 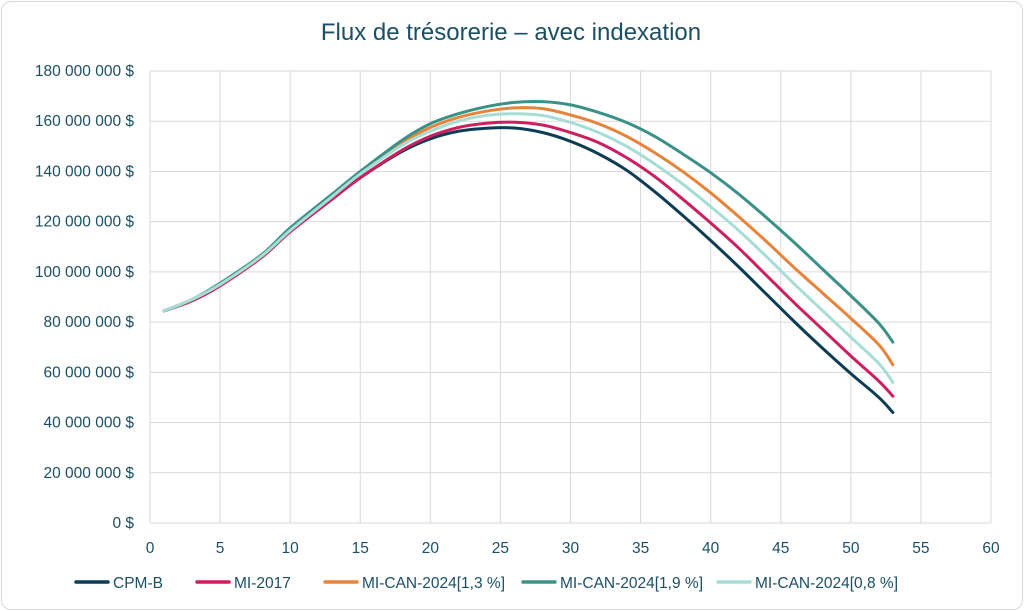 I want to click on x-tick-label: 5, so click(x=220, y=548).